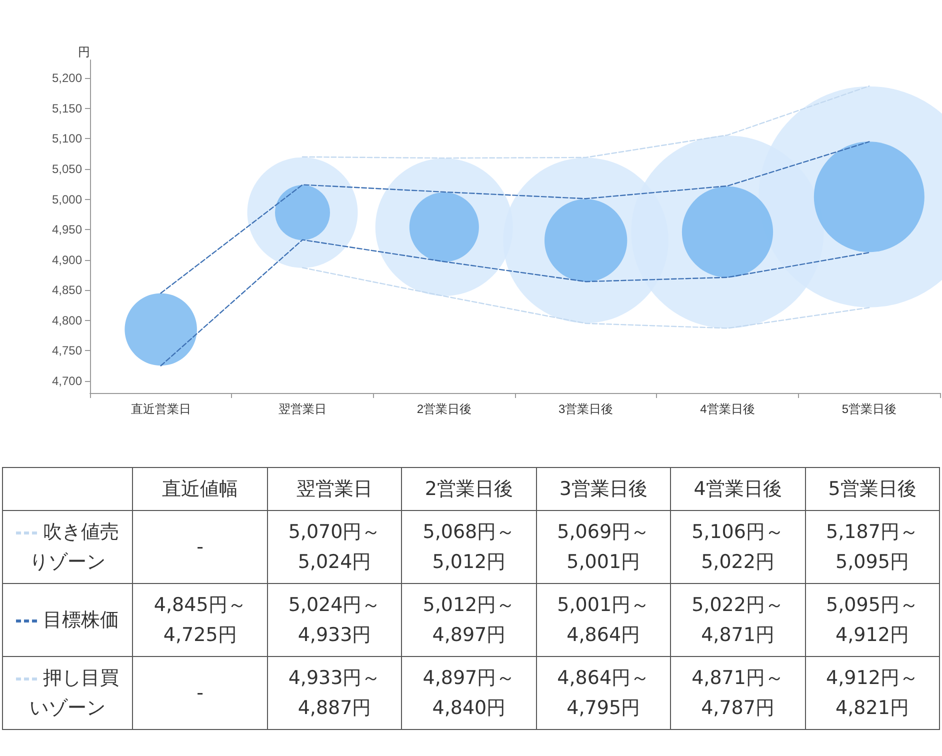  What do you see at coordinates (334, 693) in the screenshot?
I see `data-label: 4,933円～4,887円` at bounding box center [334, 693].